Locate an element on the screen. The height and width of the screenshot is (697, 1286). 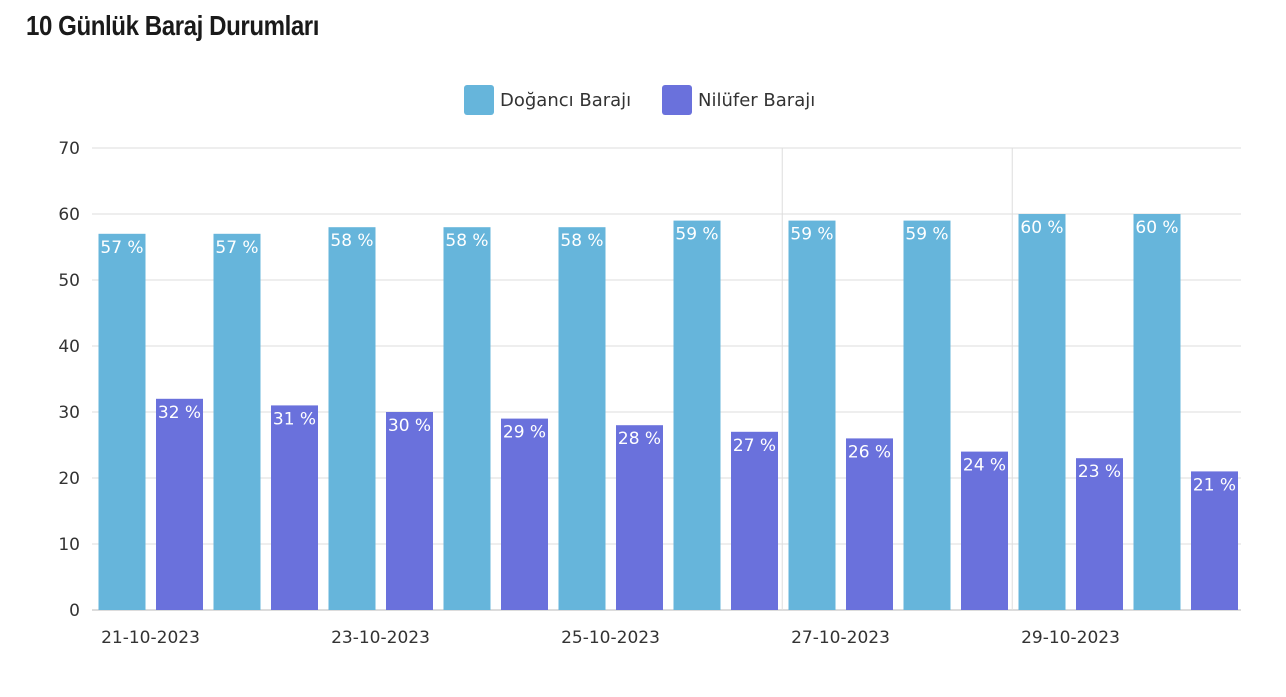
y-tick-label: 20 is located at coordinates (69, 479).